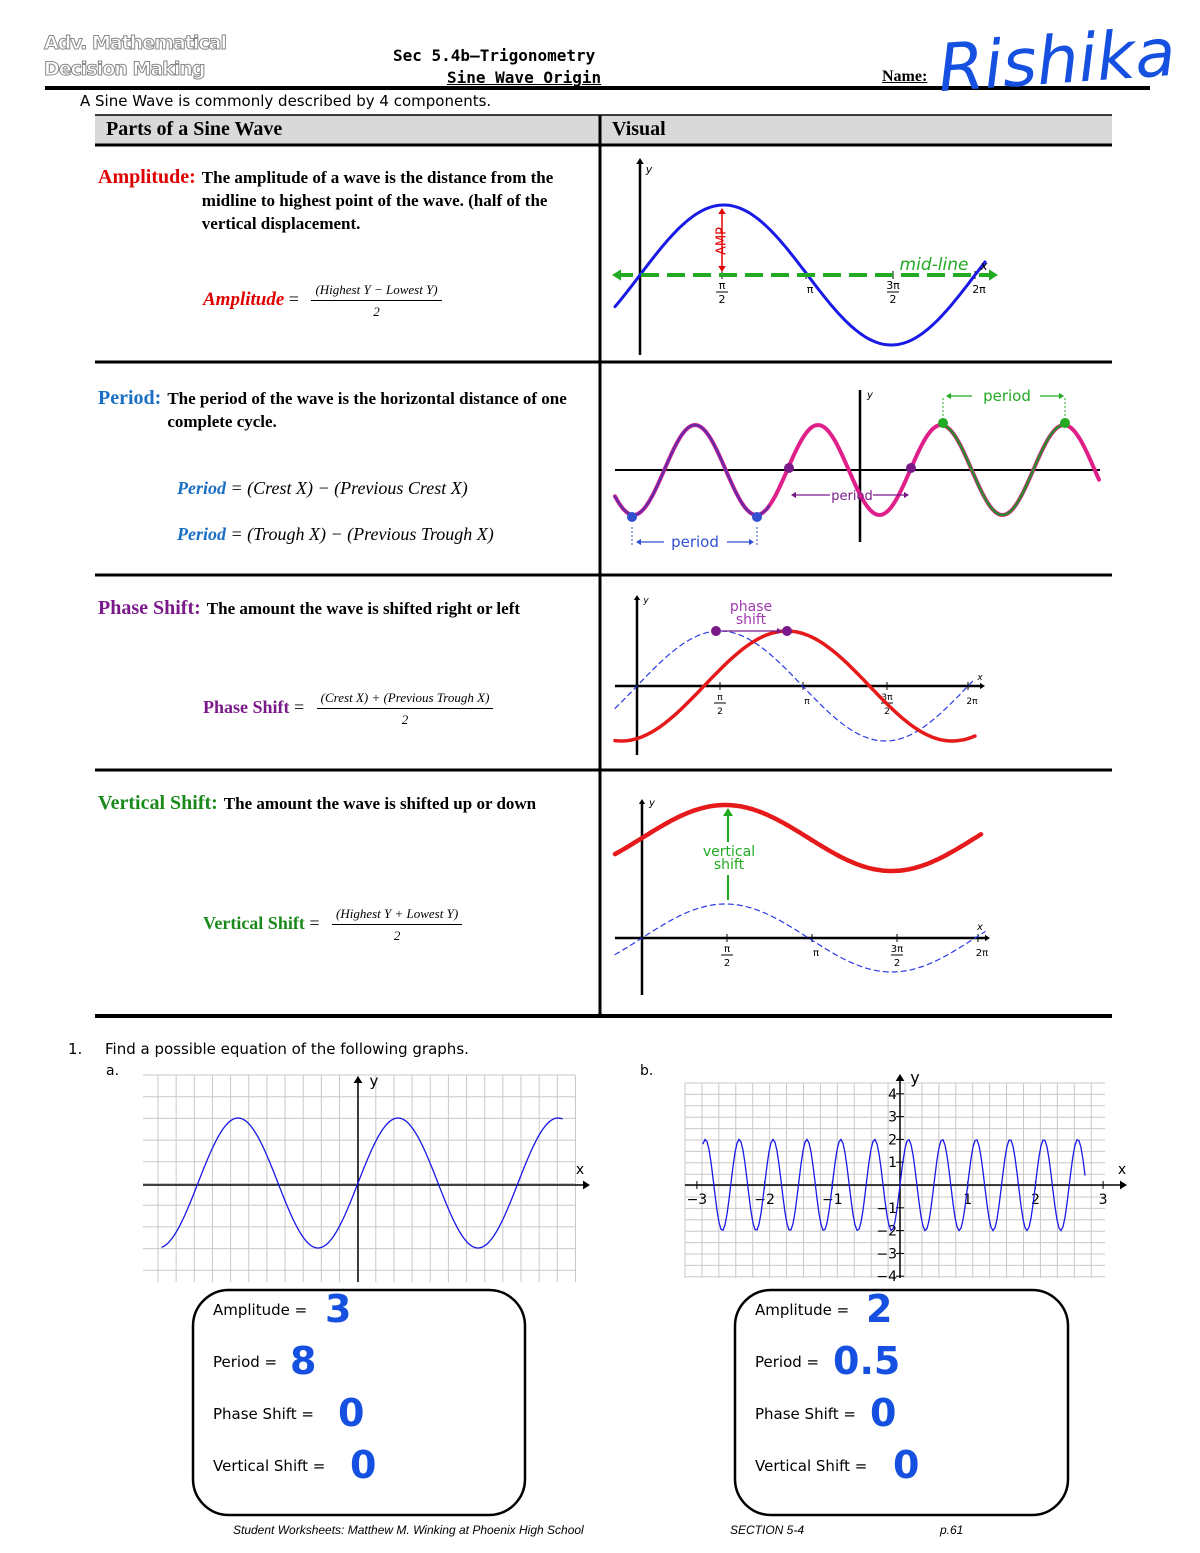 The height and width of the screenshot is (1553, 1200). Describe the element at coordinates (130, 398) in the screenshot. I see `term: Period:` at that location.